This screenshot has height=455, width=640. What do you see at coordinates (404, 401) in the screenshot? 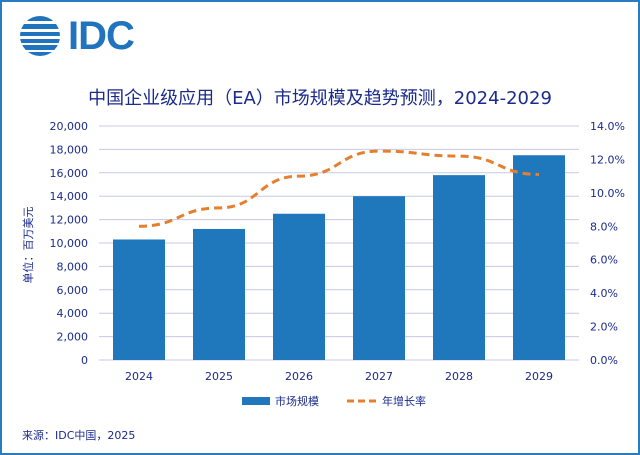
I see `legend-line-label: 年增长率` at bounding box center [404, 401].